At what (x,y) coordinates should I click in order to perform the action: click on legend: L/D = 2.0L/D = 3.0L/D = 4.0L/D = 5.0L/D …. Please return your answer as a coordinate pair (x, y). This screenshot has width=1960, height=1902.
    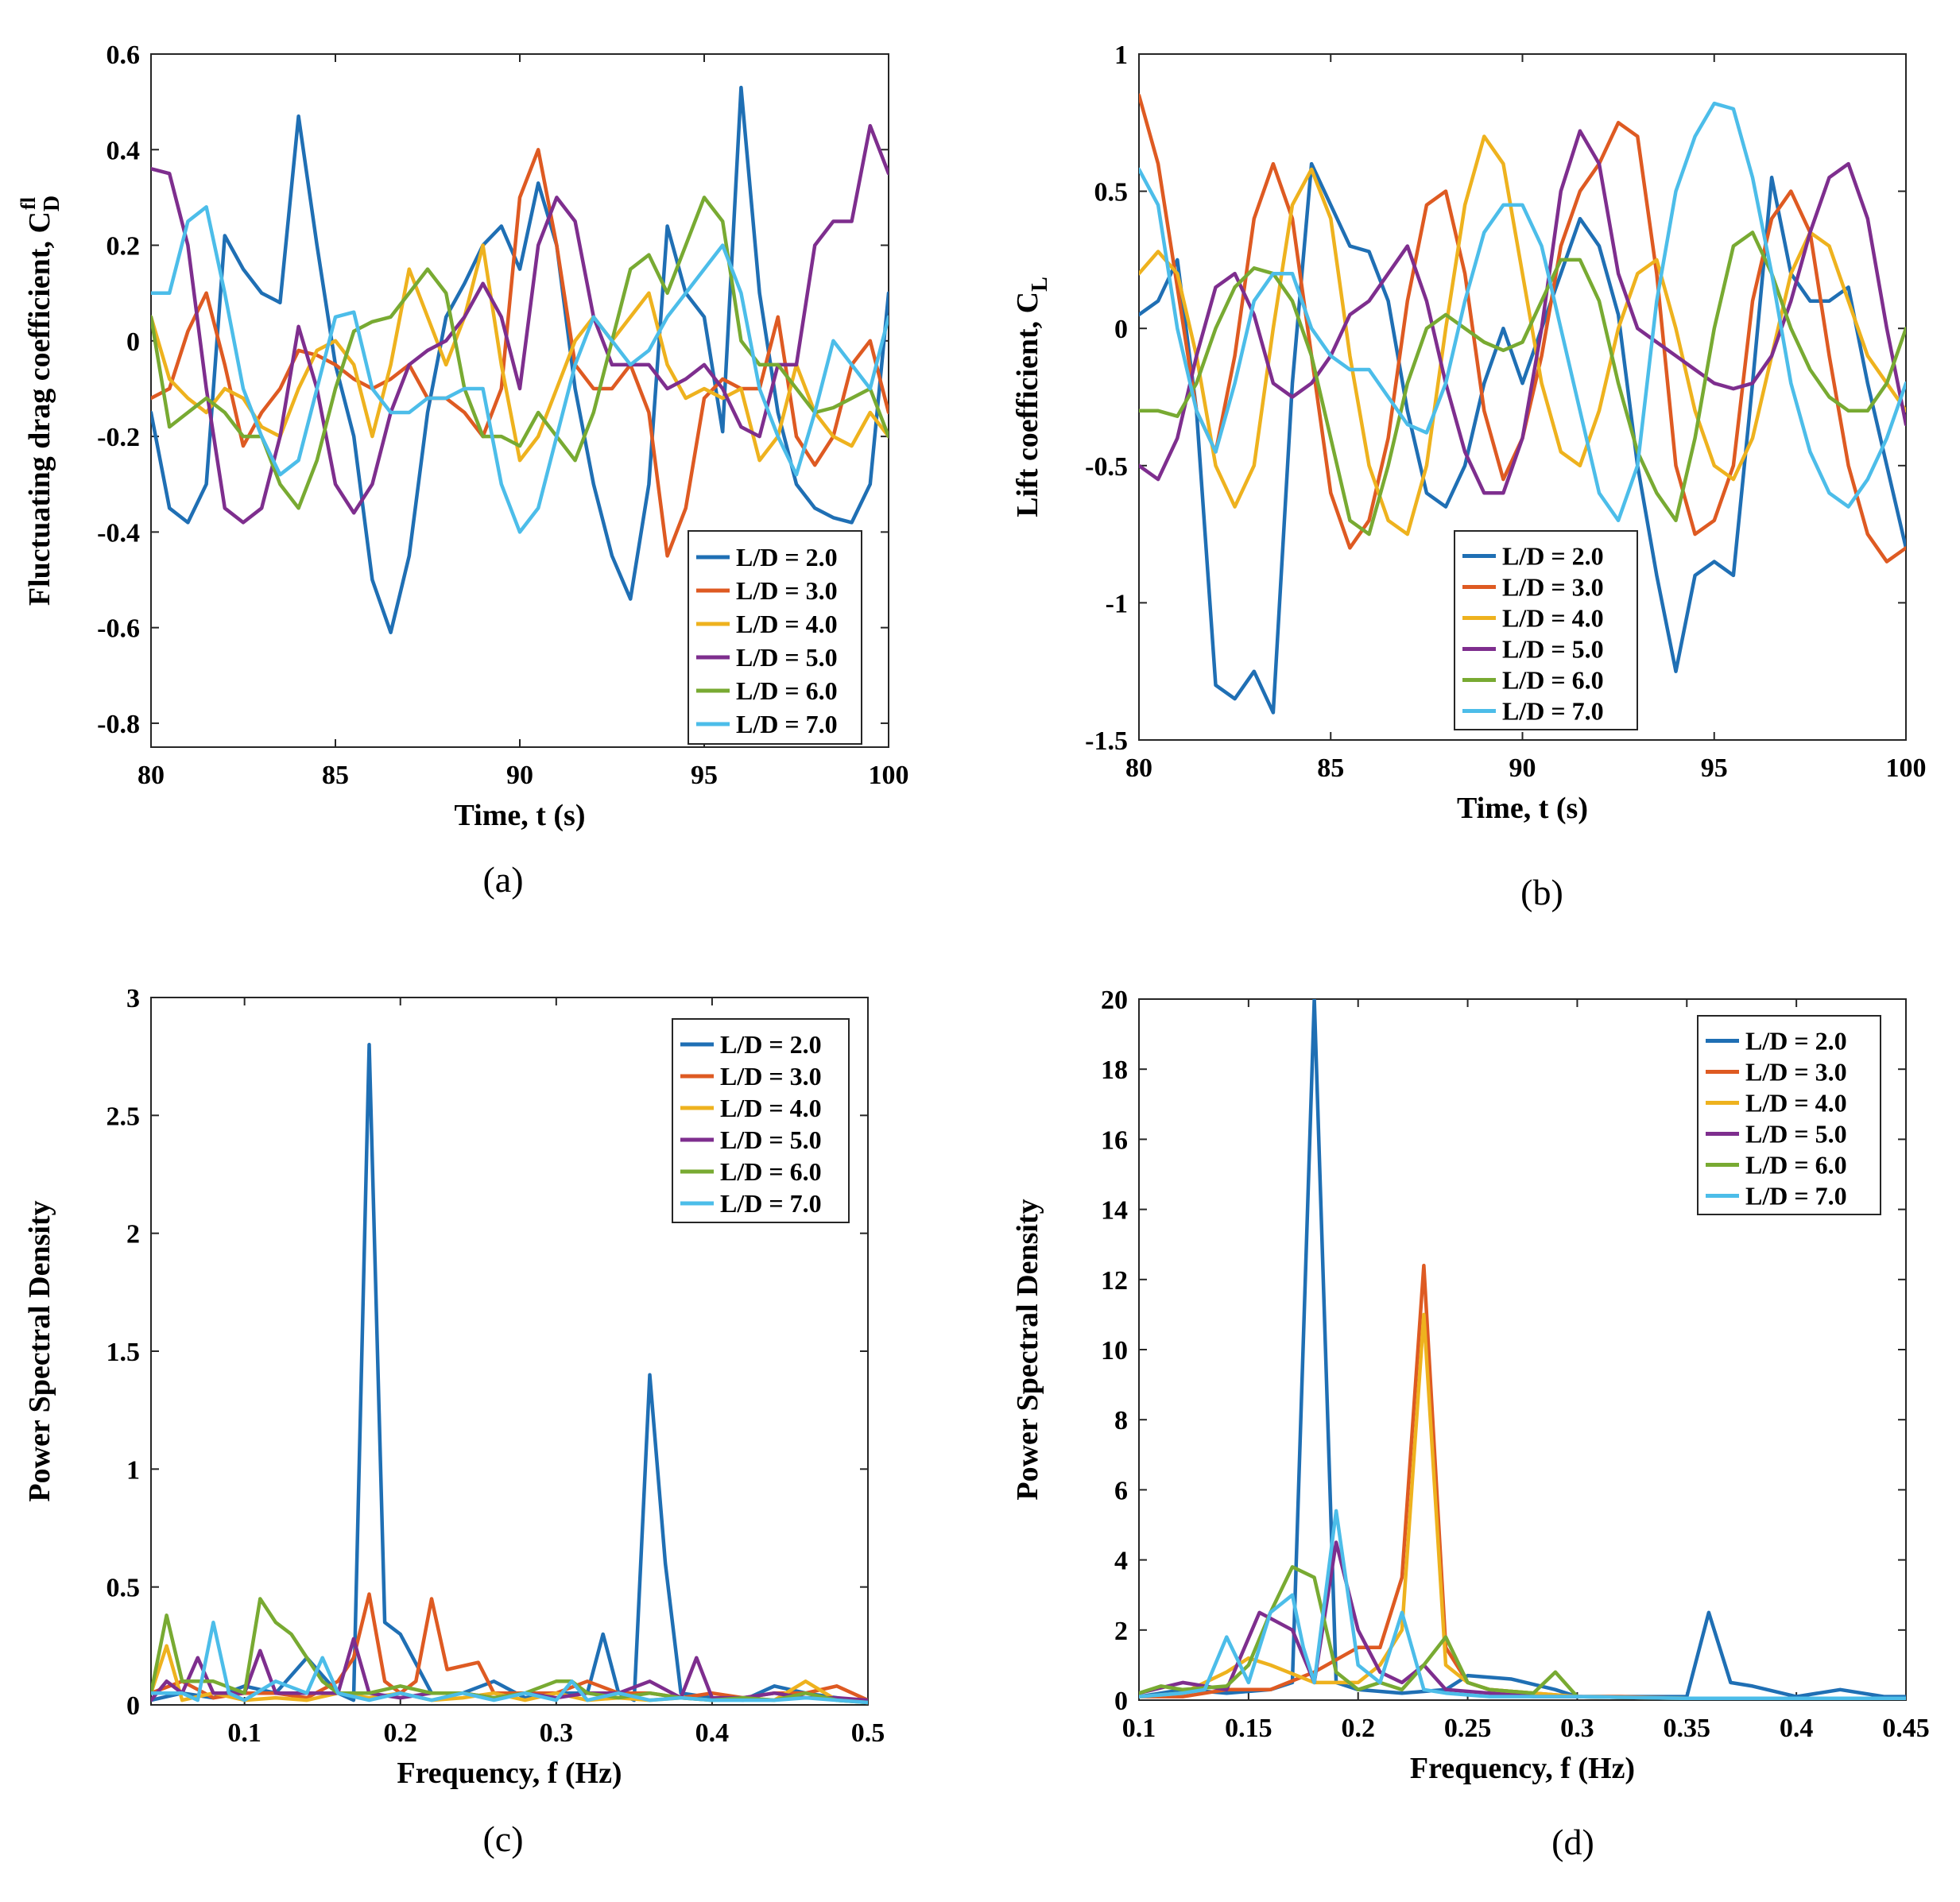
    Looking at the image, I should click on (1789, 1115).